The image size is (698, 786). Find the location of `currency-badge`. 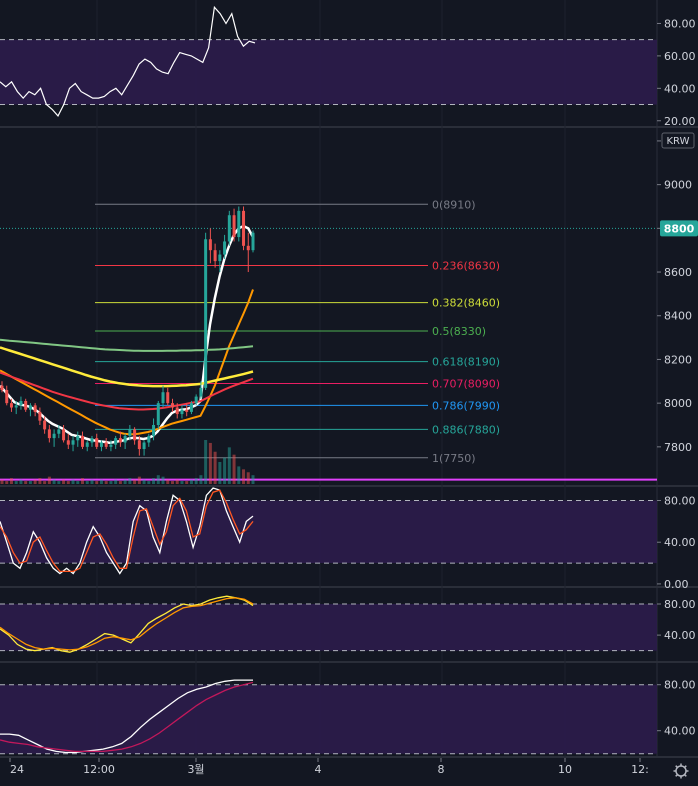

currency-badge is located at coordinates (678, 140).